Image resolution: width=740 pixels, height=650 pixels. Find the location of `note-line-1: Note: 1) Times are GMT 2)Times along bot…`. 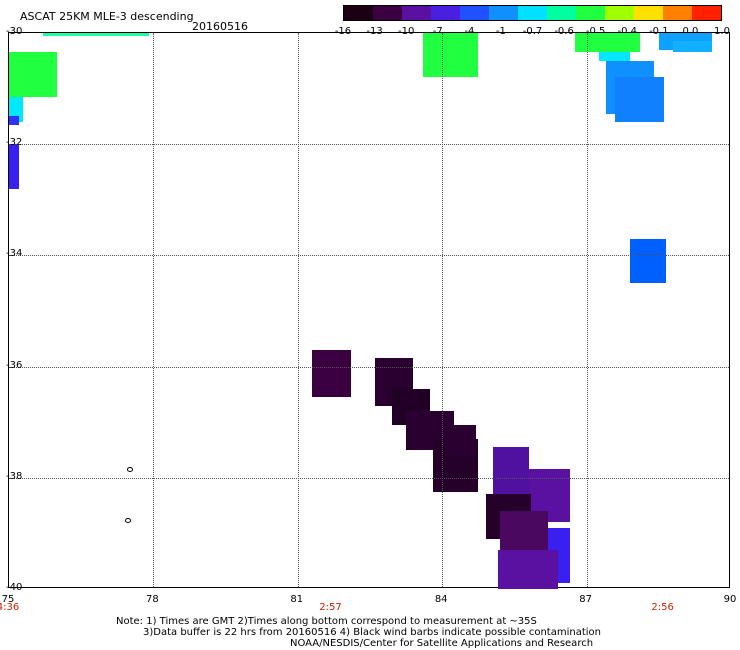

note-line-1: Note: 1) Times are GMT 2)Times along bot… is located at coordinates (326, 621).